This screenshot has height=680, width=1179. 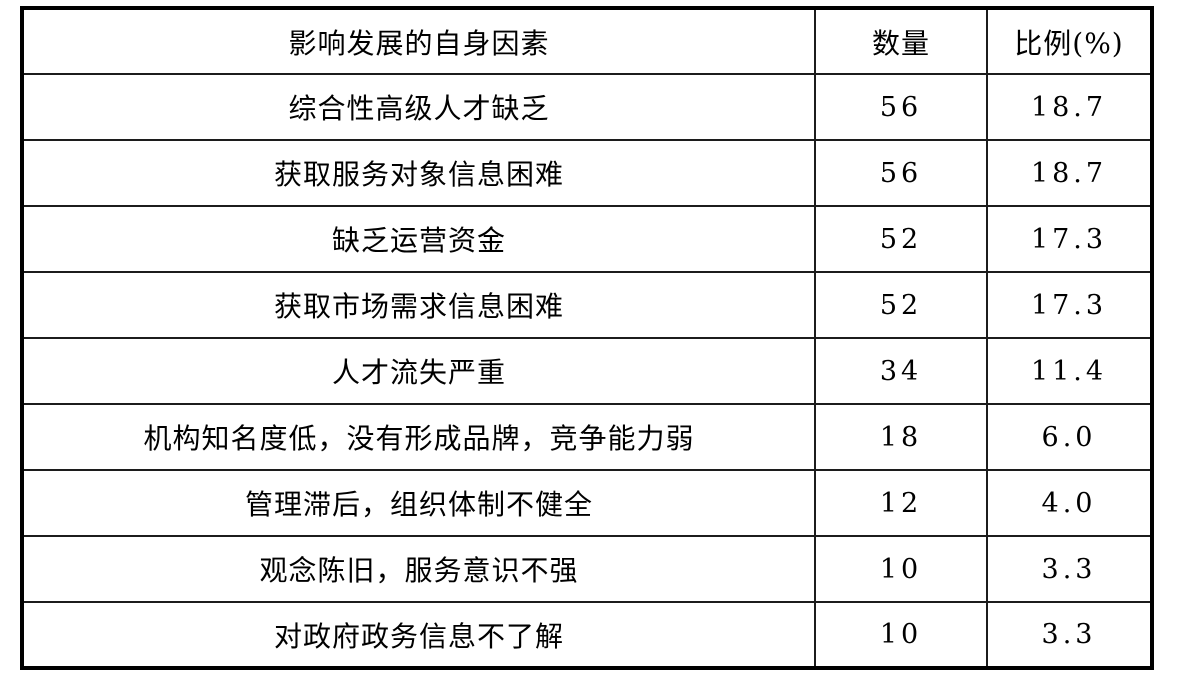 I want to click on table-row: 缺乏运营资金 52 17.3, so click(x=587, y=239).